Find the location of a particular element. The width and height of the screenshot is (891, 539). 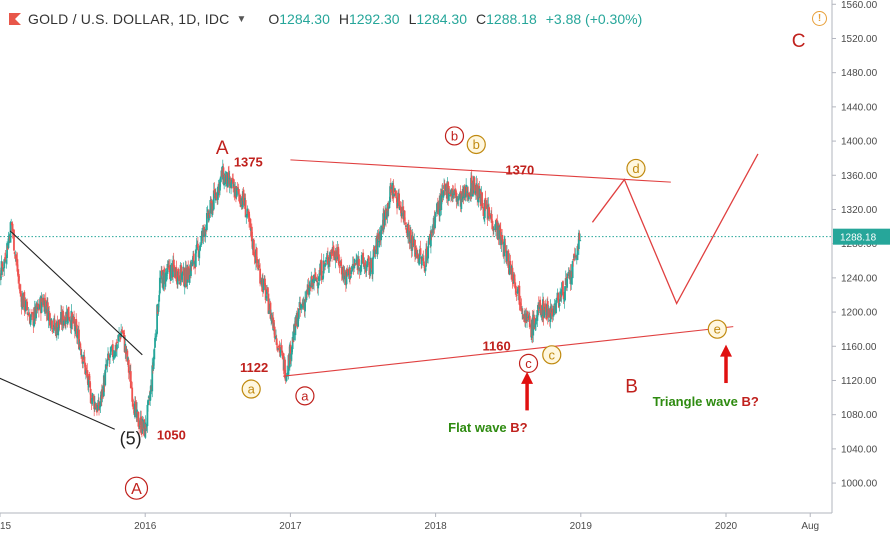

symbol-title: GOLD / U.S. DOLLAR, 1D, IDC is located at coordinates (129, 19).